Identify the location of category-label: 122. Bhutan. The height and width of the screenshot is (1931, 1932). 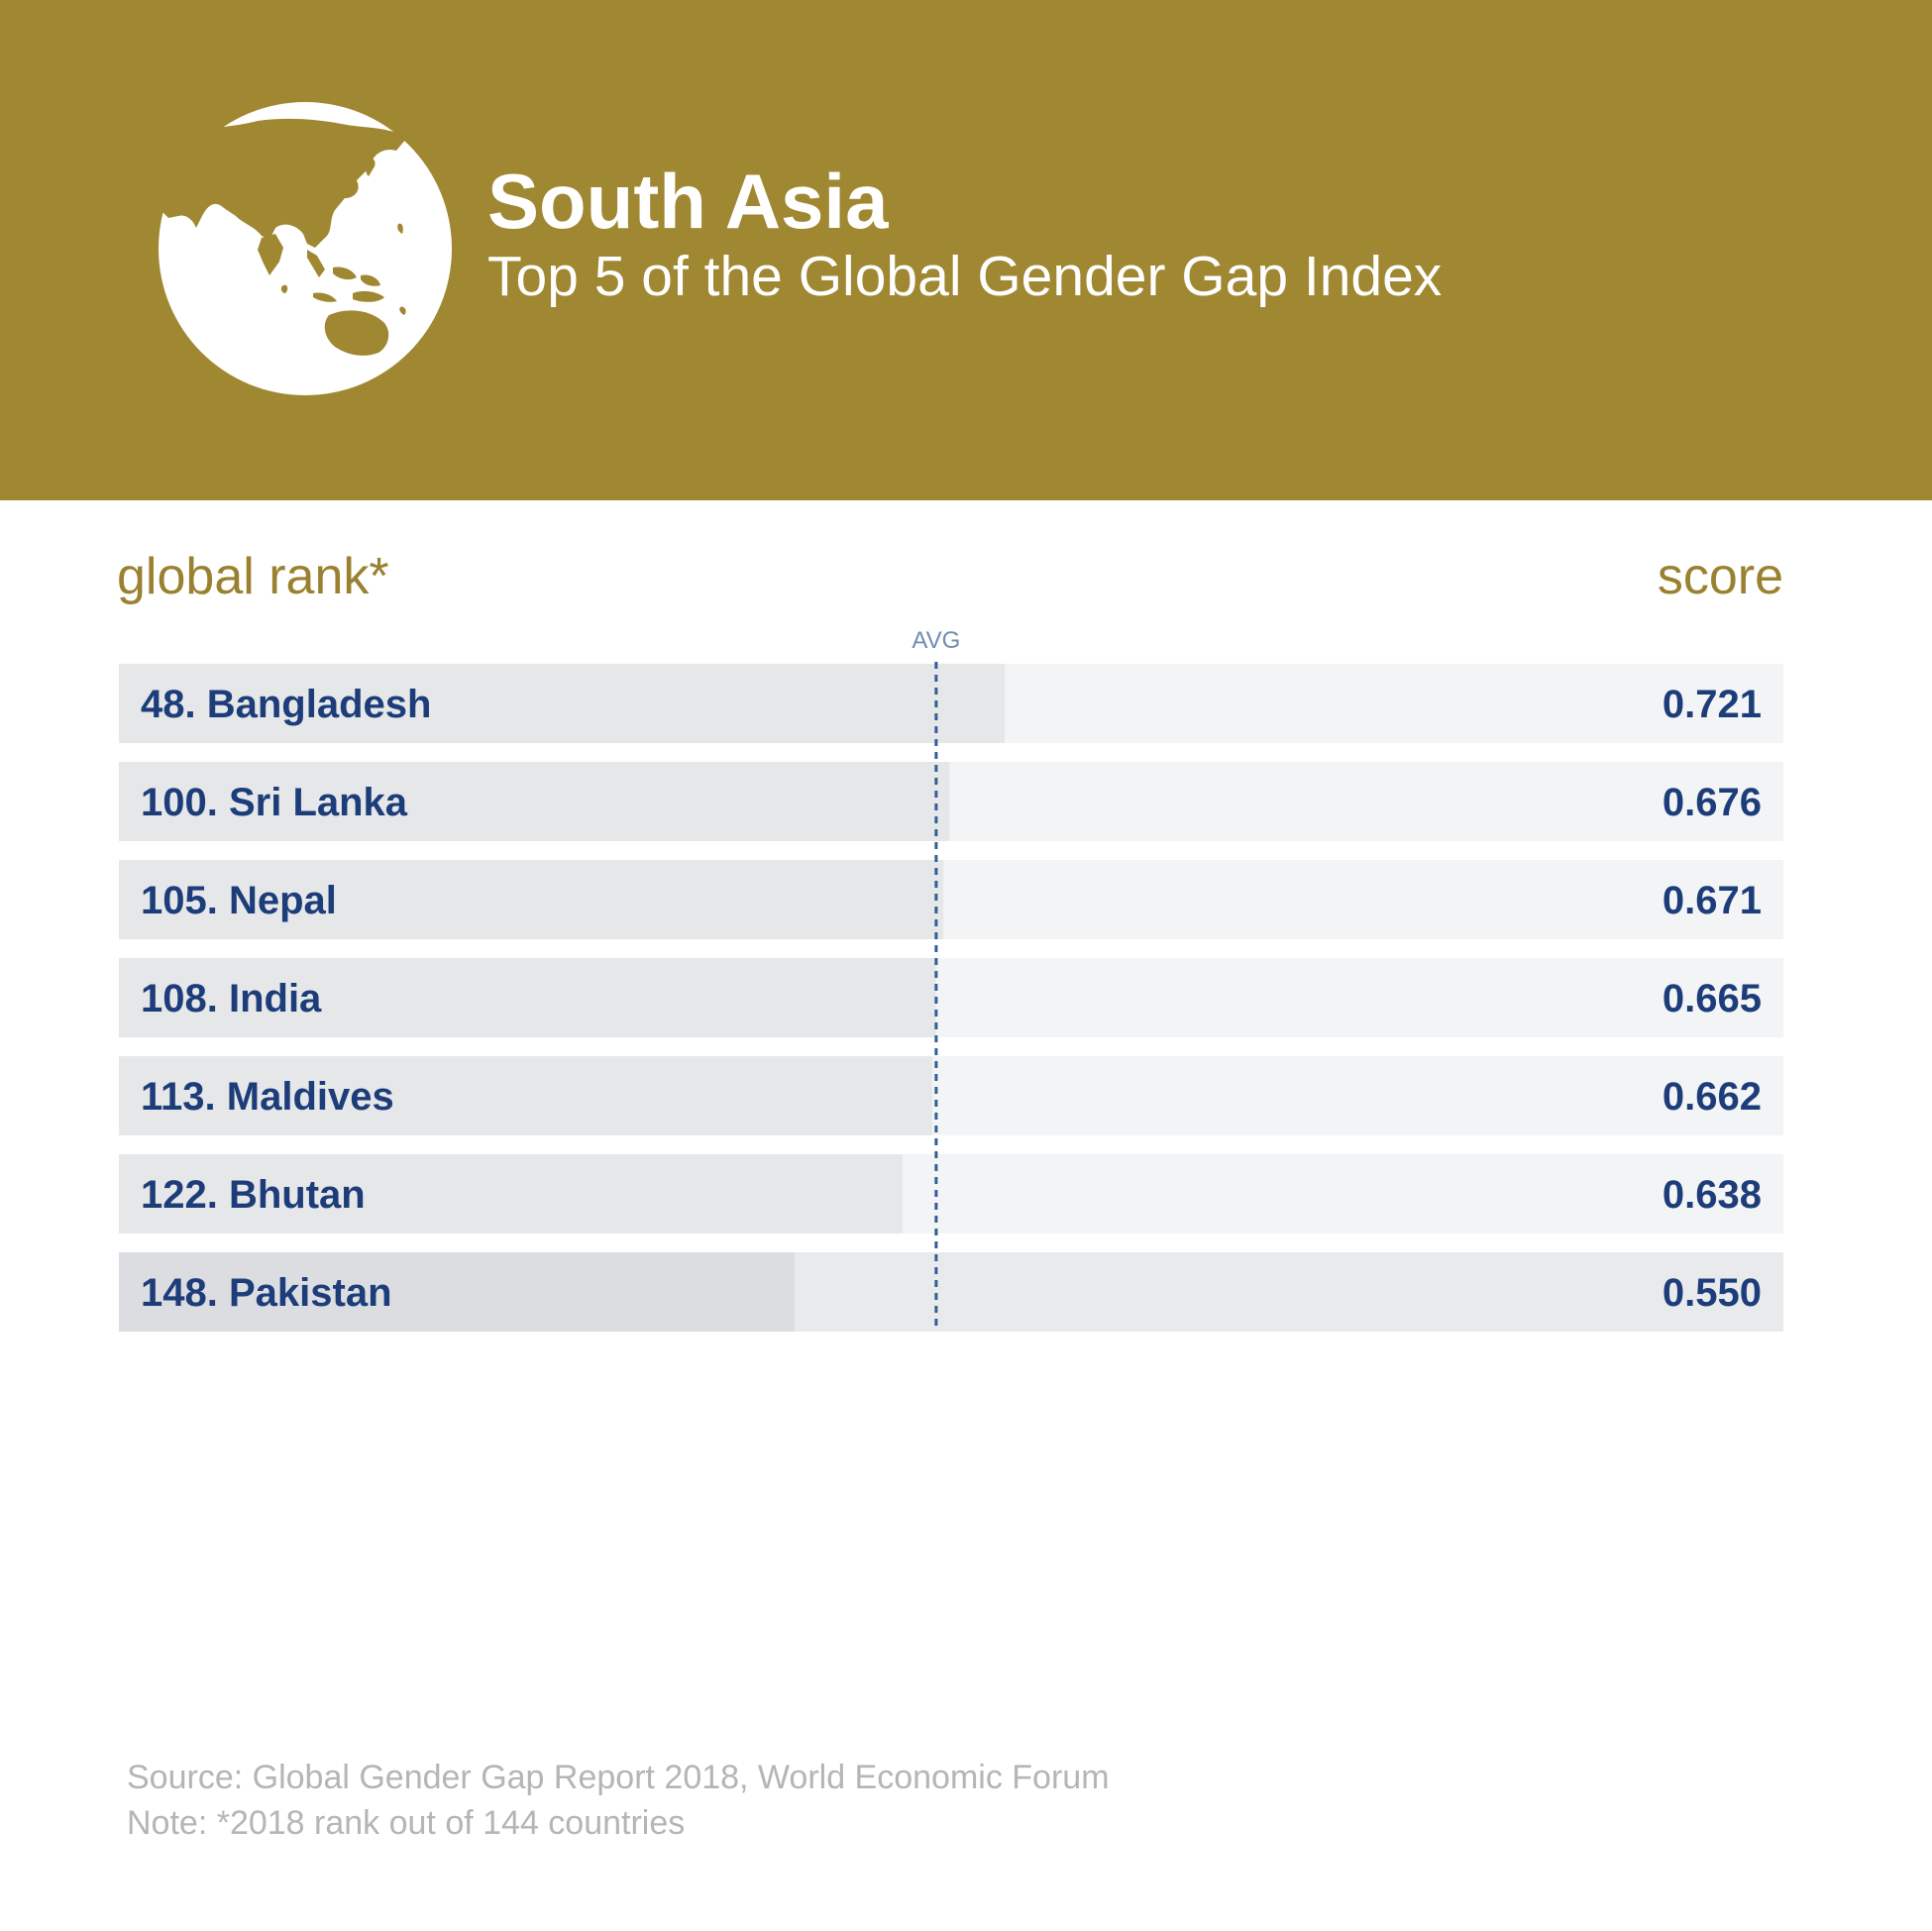
(254, 1195).